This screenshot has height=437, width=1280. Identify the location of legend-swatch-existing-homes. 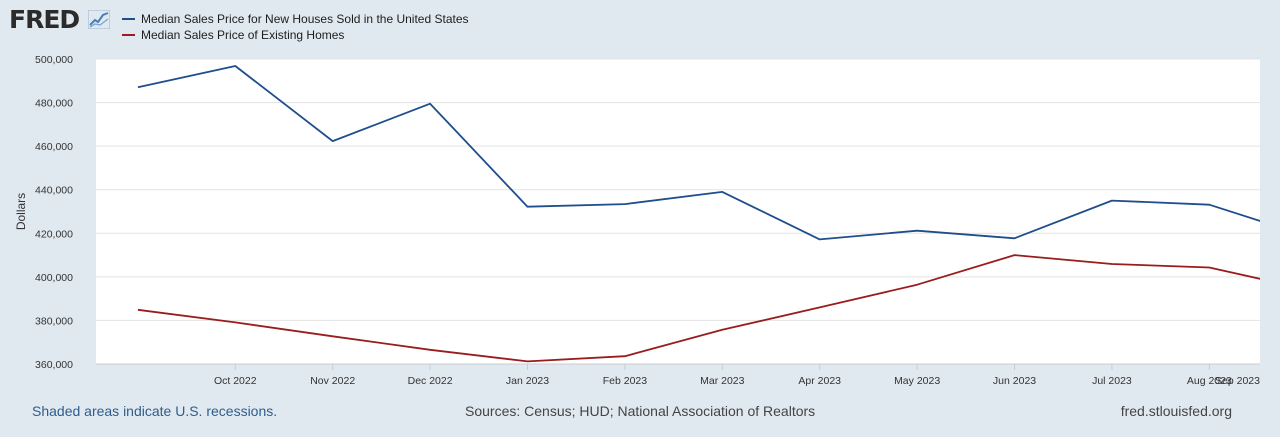
(128, 35).